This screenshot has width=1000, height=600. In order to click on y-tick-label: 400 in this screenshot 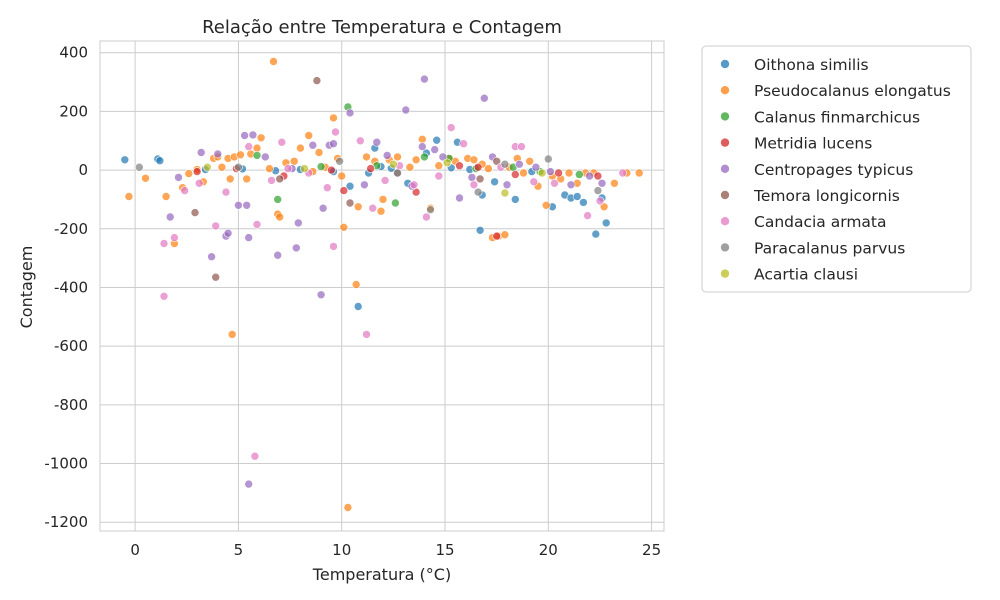, I will do `click(73, 53)`.